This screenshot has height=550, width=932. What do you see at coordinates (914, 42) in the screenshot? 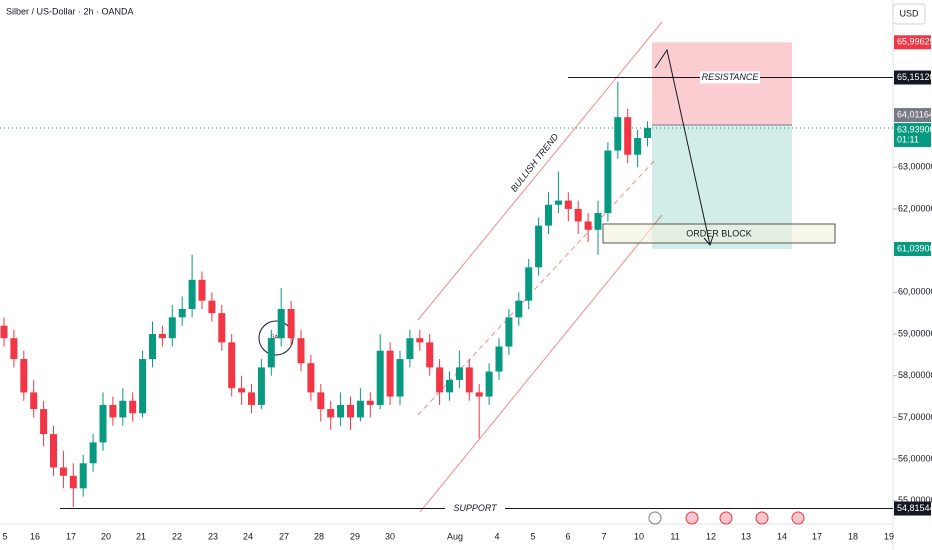
I see `price-tag-label: 65,99629` at bounding box center [914, 42].